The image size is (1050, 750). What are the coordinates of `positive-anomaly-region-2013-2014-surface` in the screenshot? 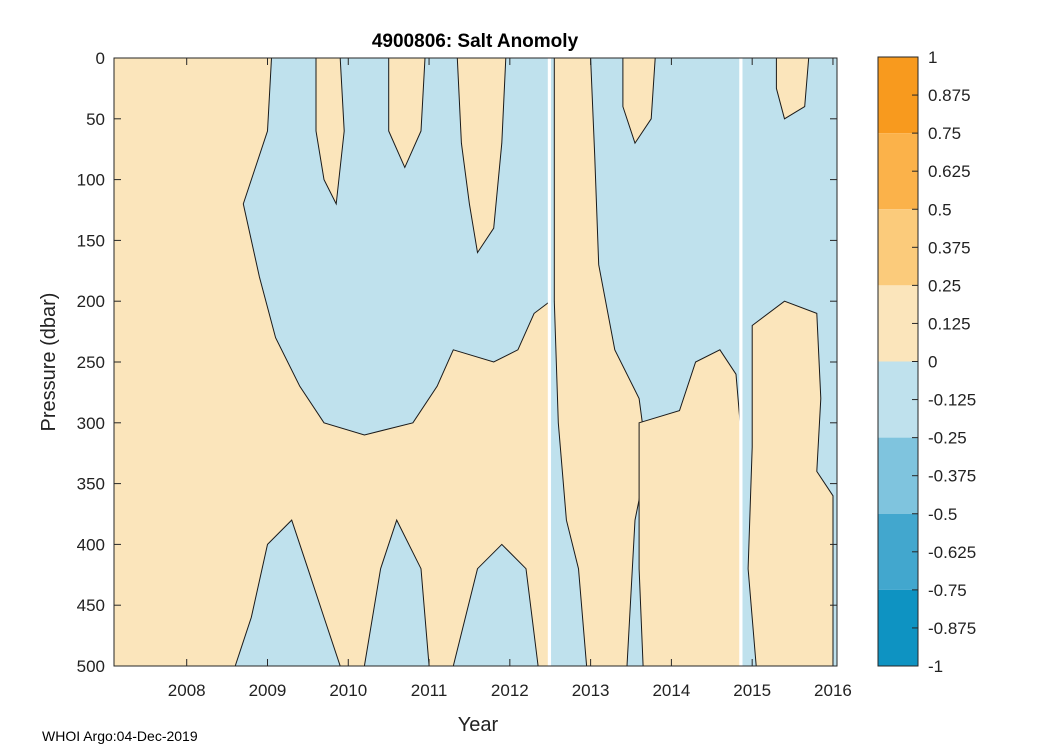 It's located at (639, 101).